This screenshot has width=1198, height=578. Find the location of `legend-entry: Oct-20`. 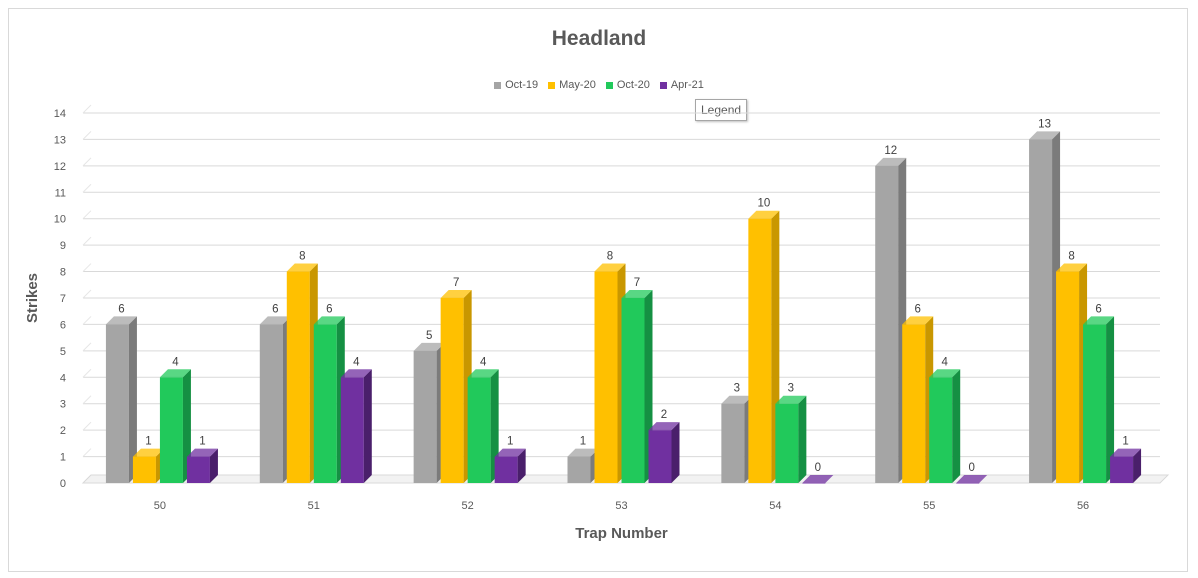

legend-entry: Oct-20 is located at coordinates (627, 85).